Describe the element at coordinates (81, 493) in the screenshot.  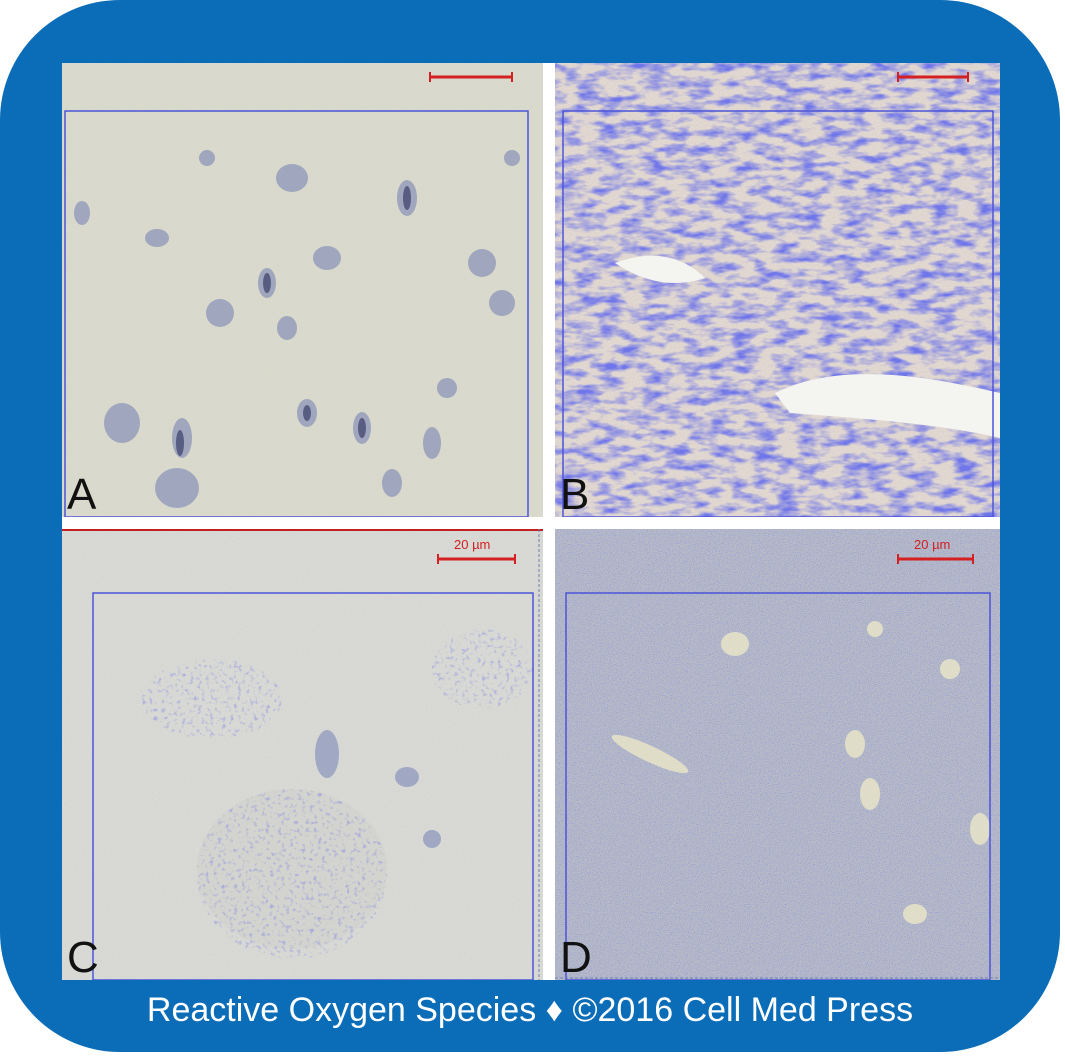
I see `panel-label-a: A` at that location.